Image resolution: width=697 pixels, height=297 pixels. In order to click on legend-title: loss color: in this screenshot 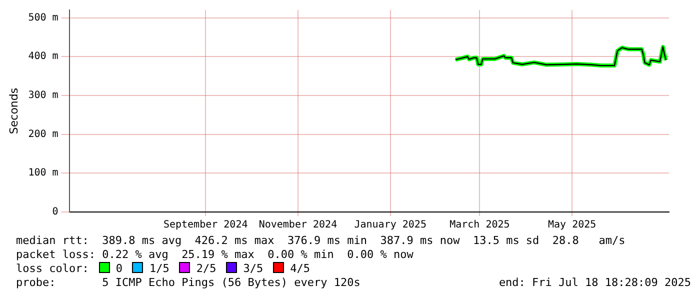, I will do `click(52, 268)`.